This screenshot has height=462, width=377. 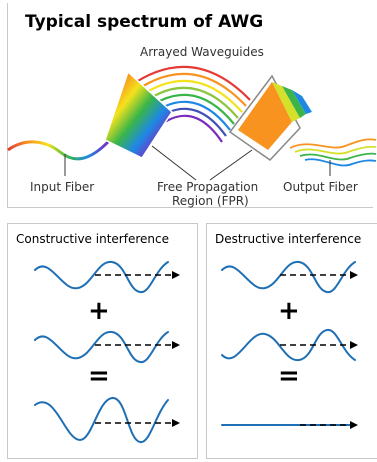 I want to click on input-fiber-label: Input Fiber, so click(x=62, y=187).